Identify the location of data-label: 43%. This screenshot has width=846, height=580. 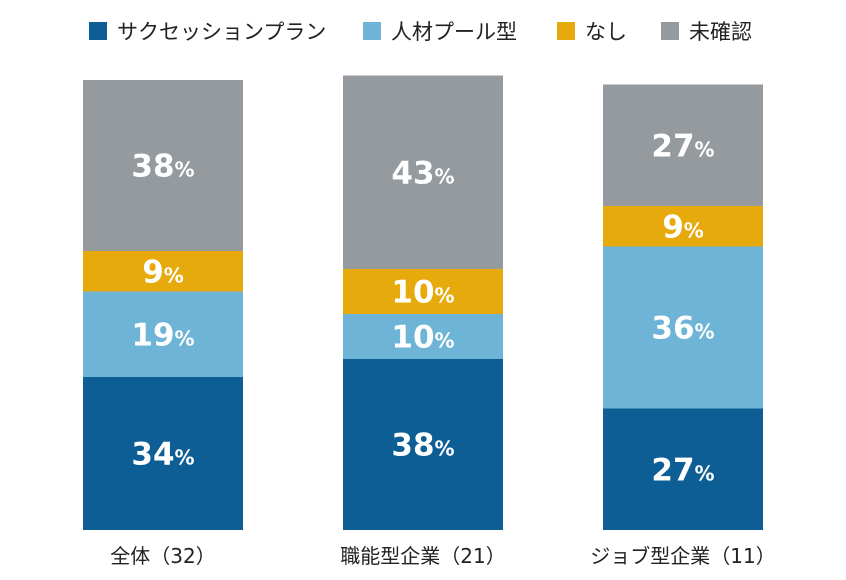
(422, 173).